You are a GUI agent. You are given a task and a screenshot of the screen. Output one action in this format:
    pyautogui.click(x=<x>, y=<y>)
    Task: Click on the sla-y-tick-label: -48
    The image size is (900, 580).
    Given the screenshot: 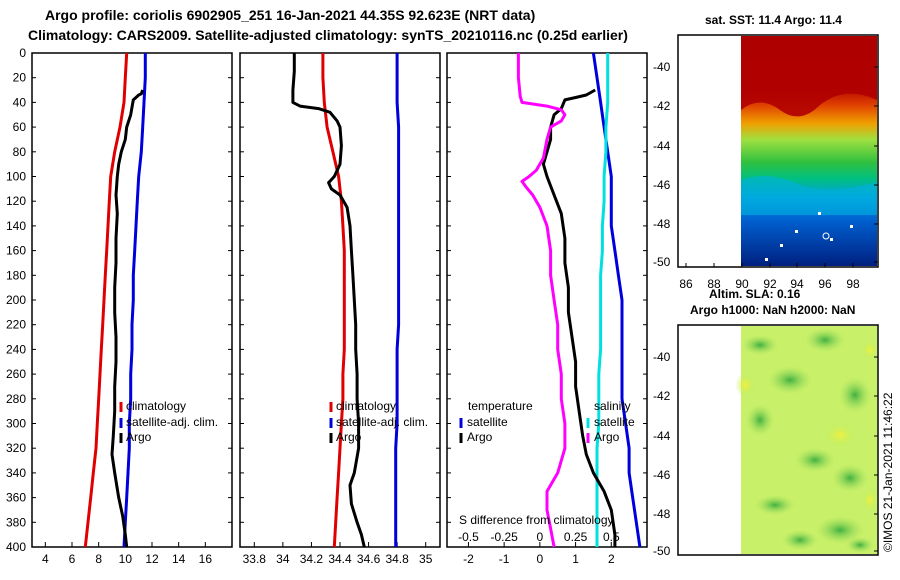 What is the action you would take?
    pyautogui.click(x=662, y=514)
    